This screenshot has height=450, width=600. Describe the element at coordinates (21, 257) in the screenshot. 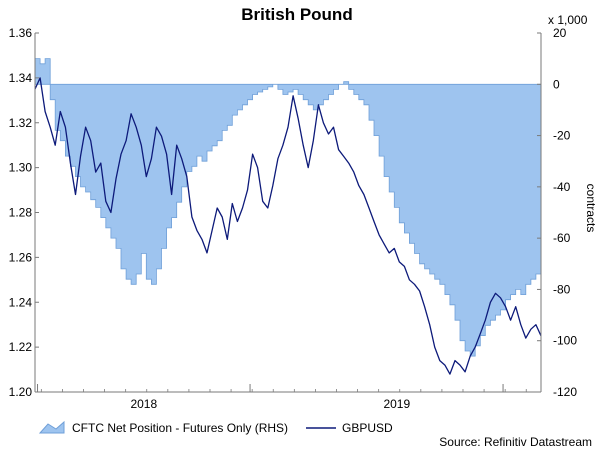

I see `left-tick-label: 1.26` at that location.